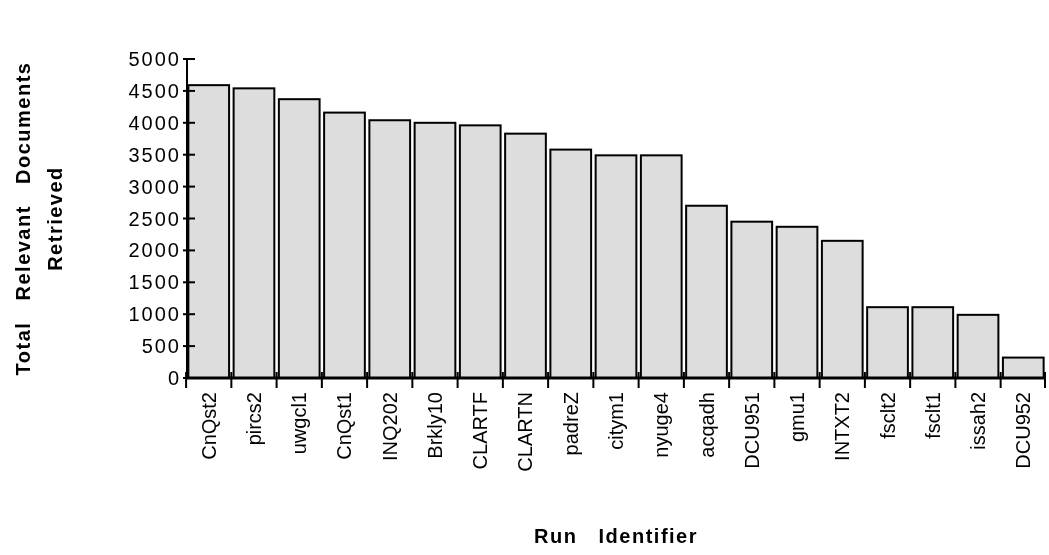 Image resolution: width=1049 pixels, height=555 pixels. I want to click on x-tick-label: CnQst2, so click(208, 426).